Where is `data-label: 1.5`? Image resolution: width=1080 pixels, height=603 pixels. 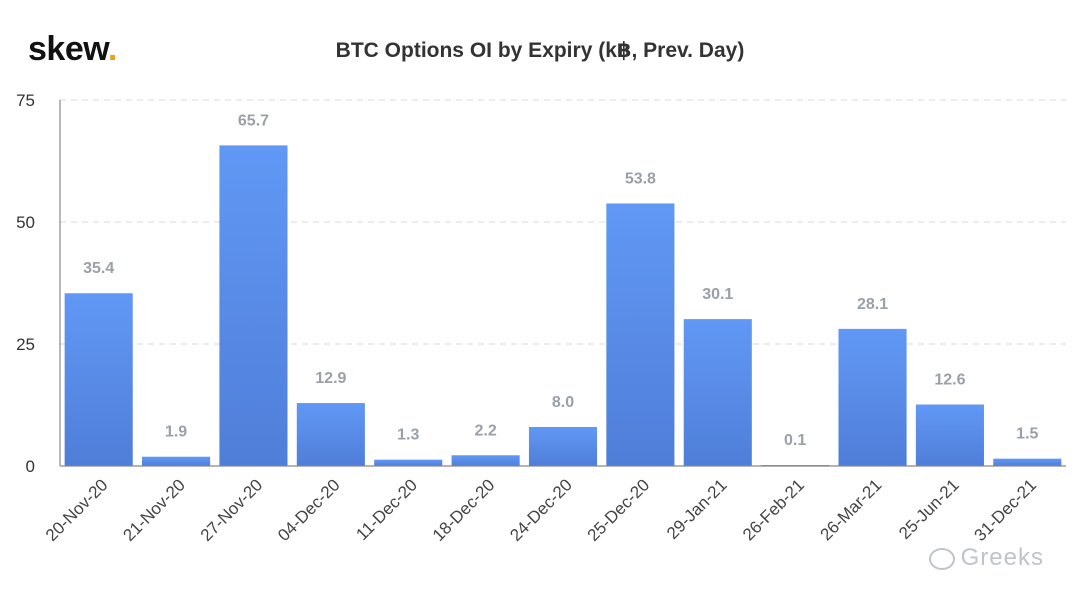
data-label: 1.5 is located at coordinates (1027, 434).